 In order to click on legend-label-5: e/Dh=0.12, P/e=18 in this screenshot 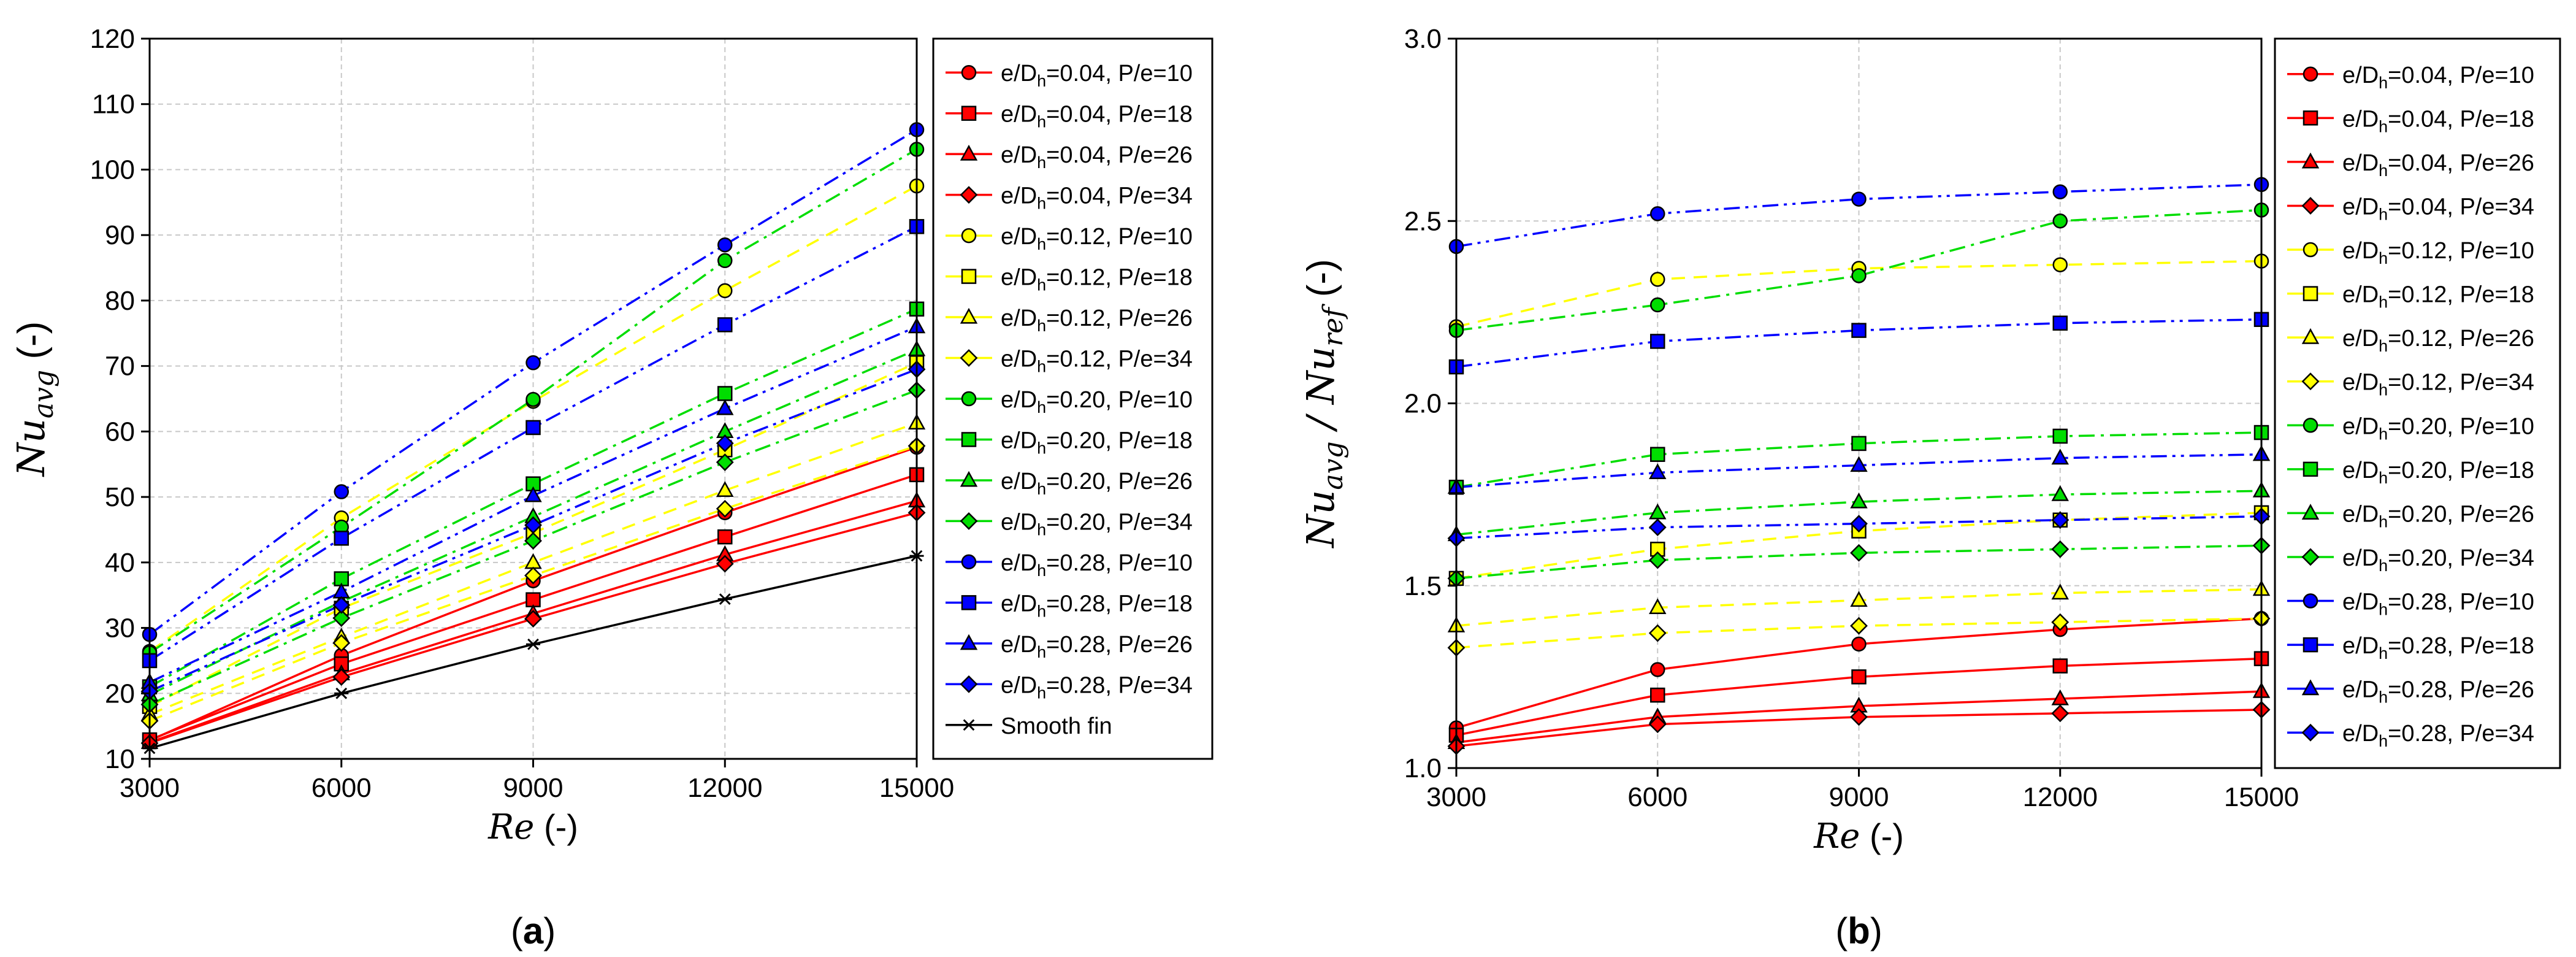, I will do `click(2438, 297)`.